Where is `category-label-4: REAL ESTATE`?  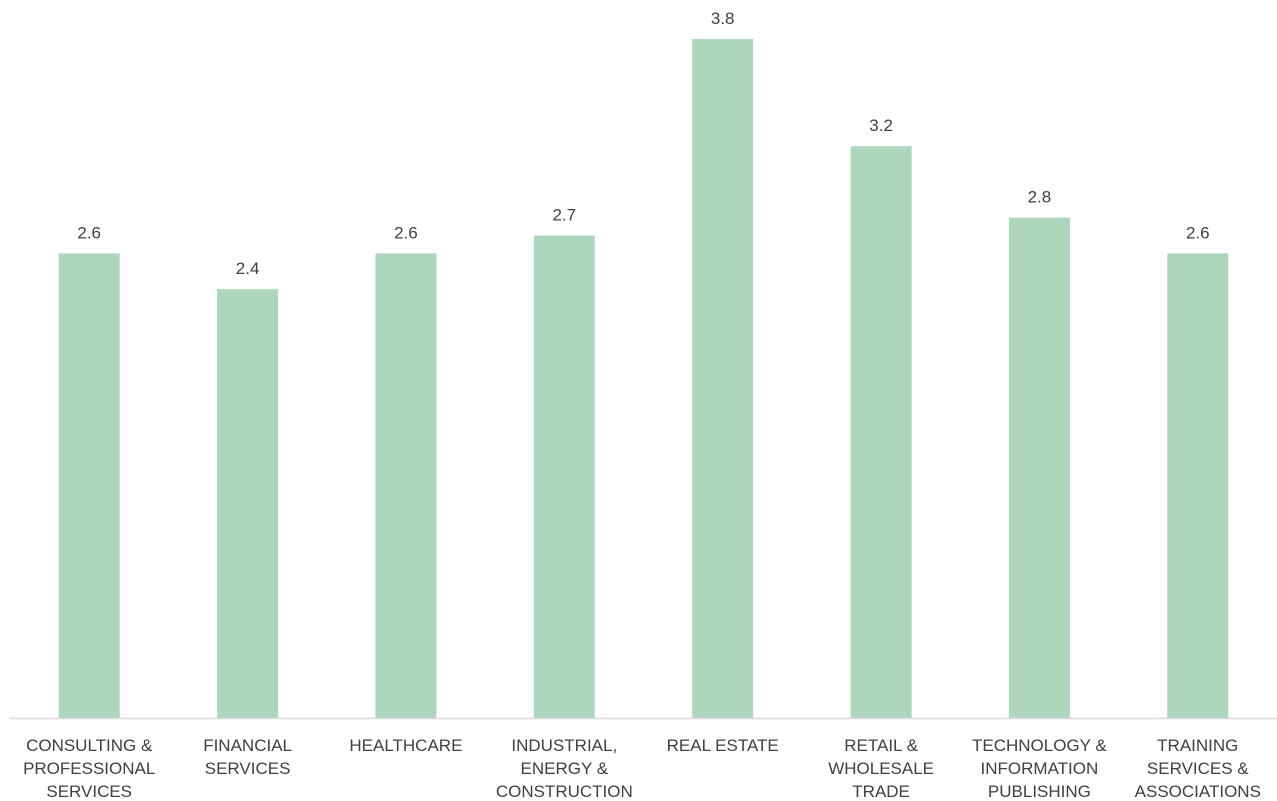 category-label-4: REAL ESTATE is located at coordinates (723, 745).